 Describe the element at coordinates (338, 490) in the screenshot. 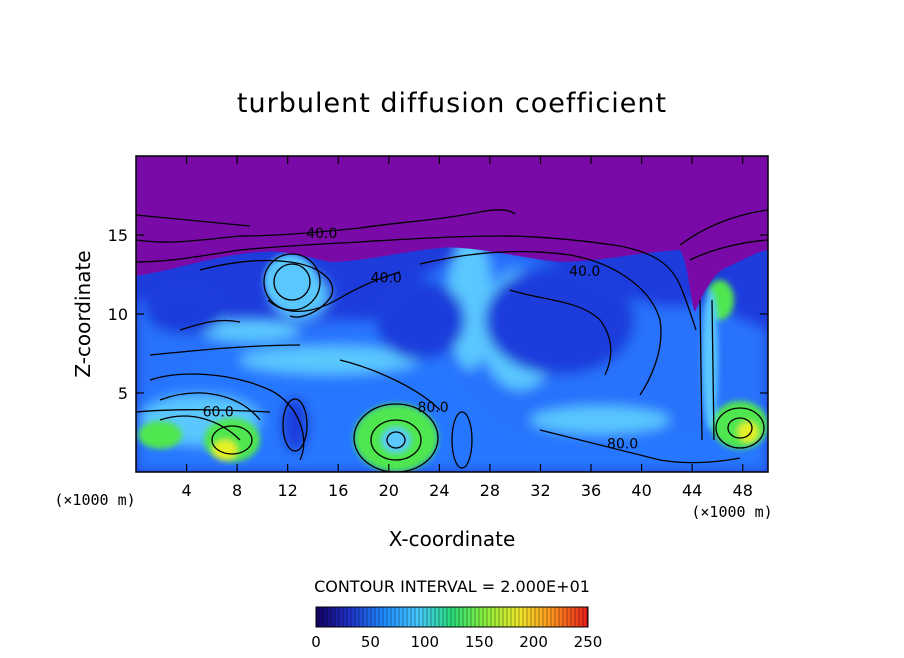

I see `x-tick-label: 16` at that location.